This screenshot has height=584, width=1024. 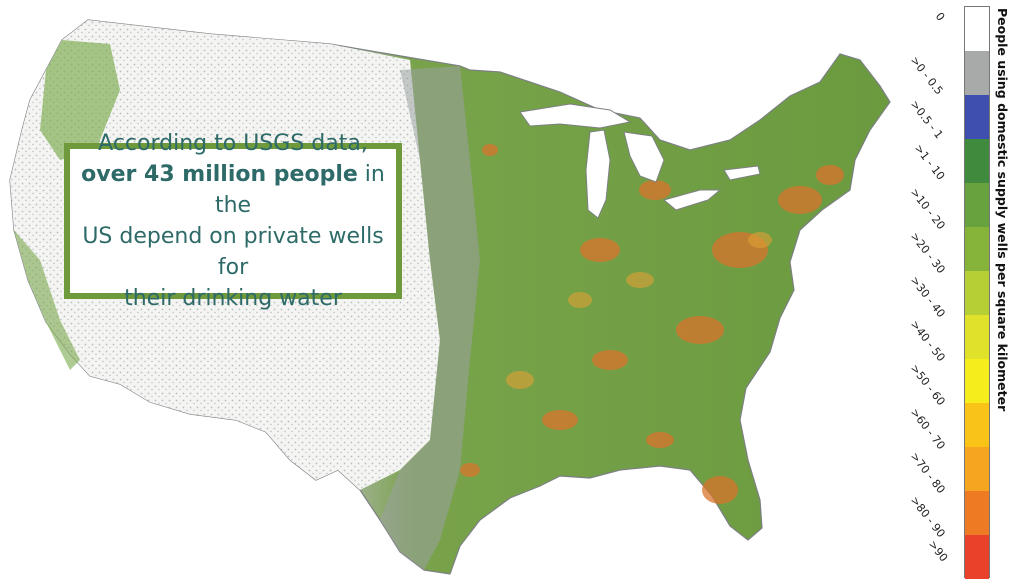 What do you see at coordinates (575, 116) in the screenshot?
I see `lake-superior` at bounding box center [575, 116].